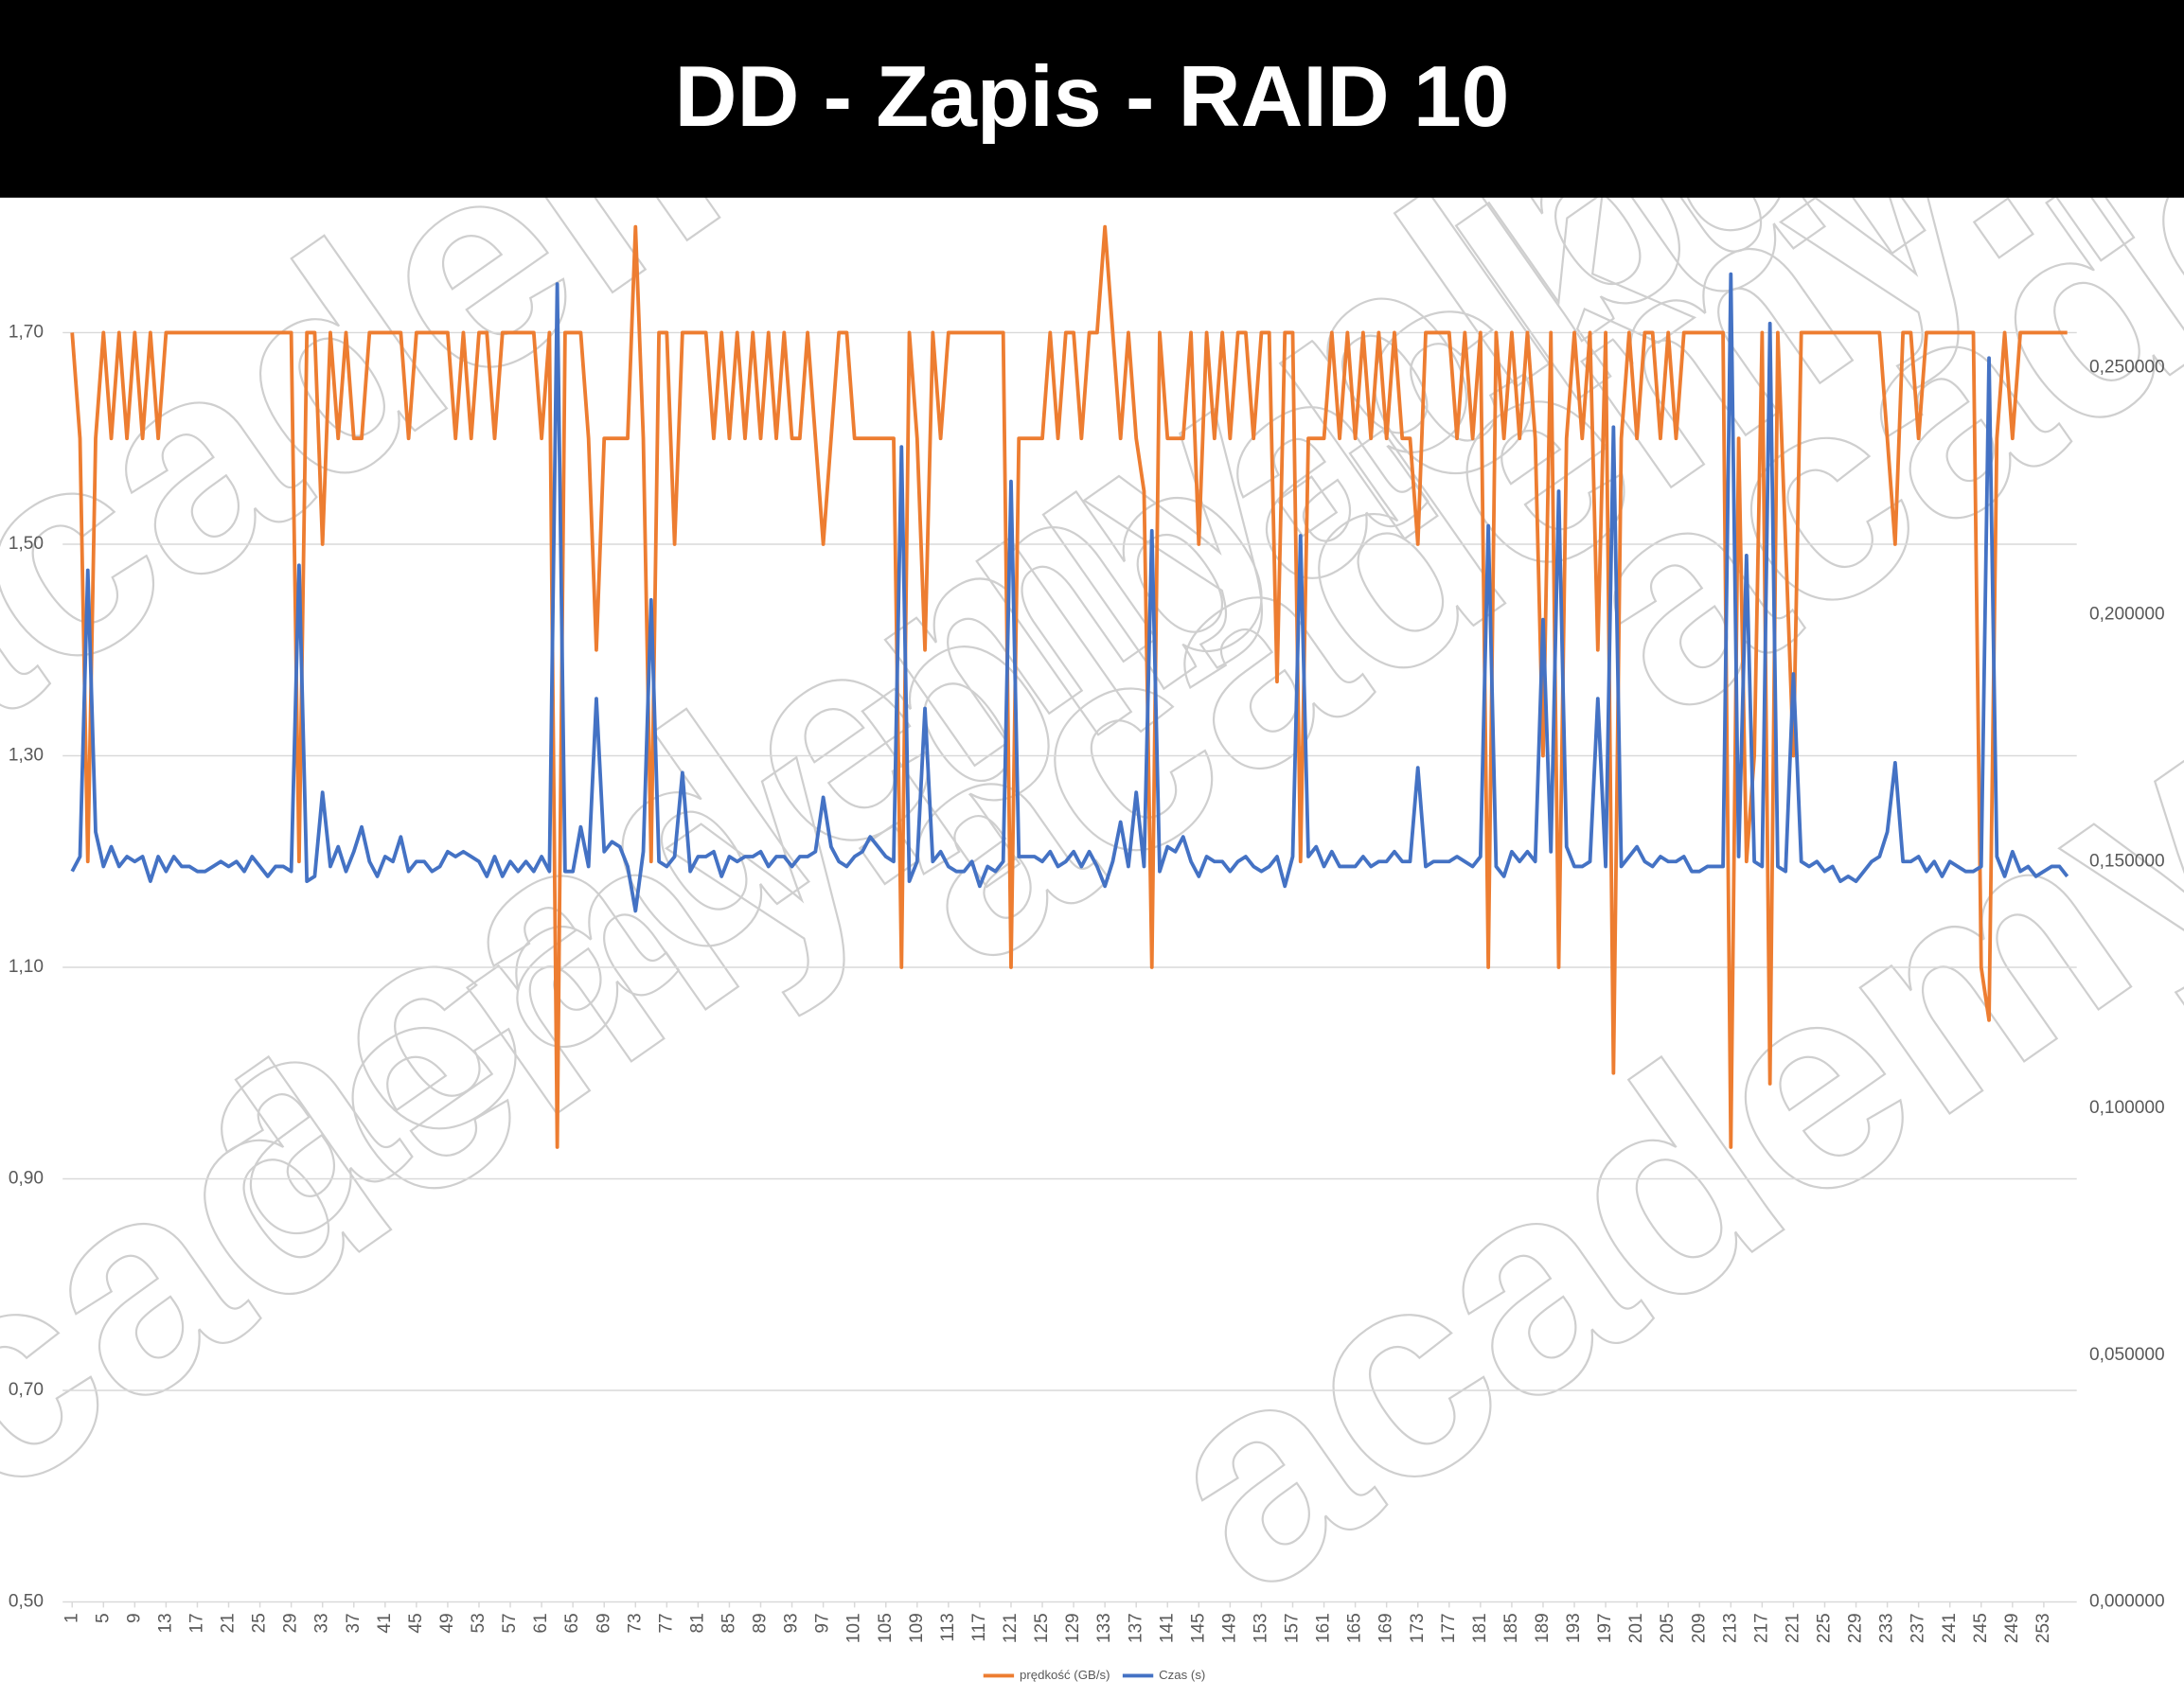  I want to click on legend-label: prędkość (GB/s), so click(1065, 1675).